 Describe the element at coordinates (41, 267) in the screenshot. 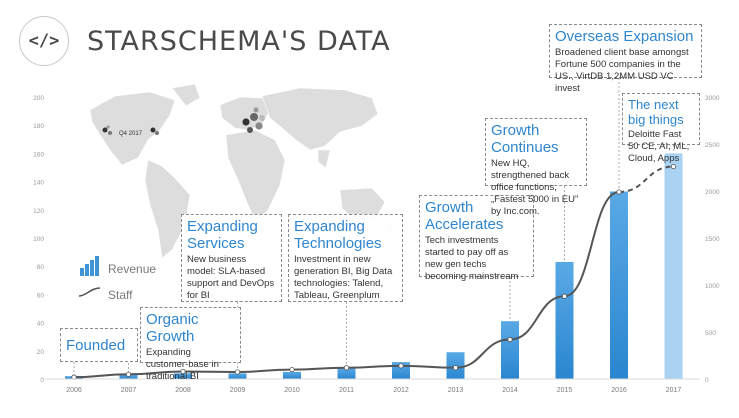

I see `y-tick-left: 80` at that location.